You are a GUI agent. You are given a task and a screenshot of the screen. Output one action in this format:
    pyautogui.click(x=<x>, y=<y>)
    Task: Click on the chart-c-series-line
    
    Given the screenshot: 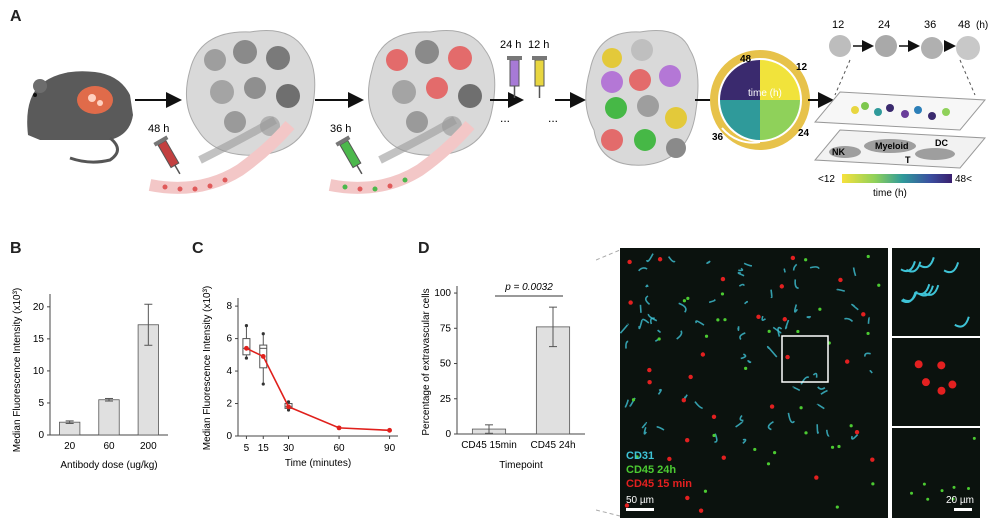 What is the action you would take?
    pyautogui.click(x=318, y=389)
    